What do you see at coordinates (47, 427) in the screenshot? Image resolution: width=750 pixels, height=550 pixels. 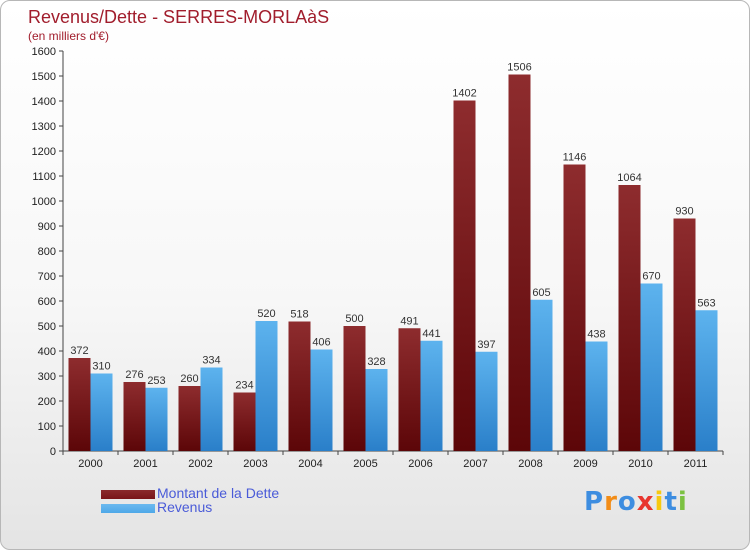 I see `y-tick-label: 100` at bounding box center [47, 427].